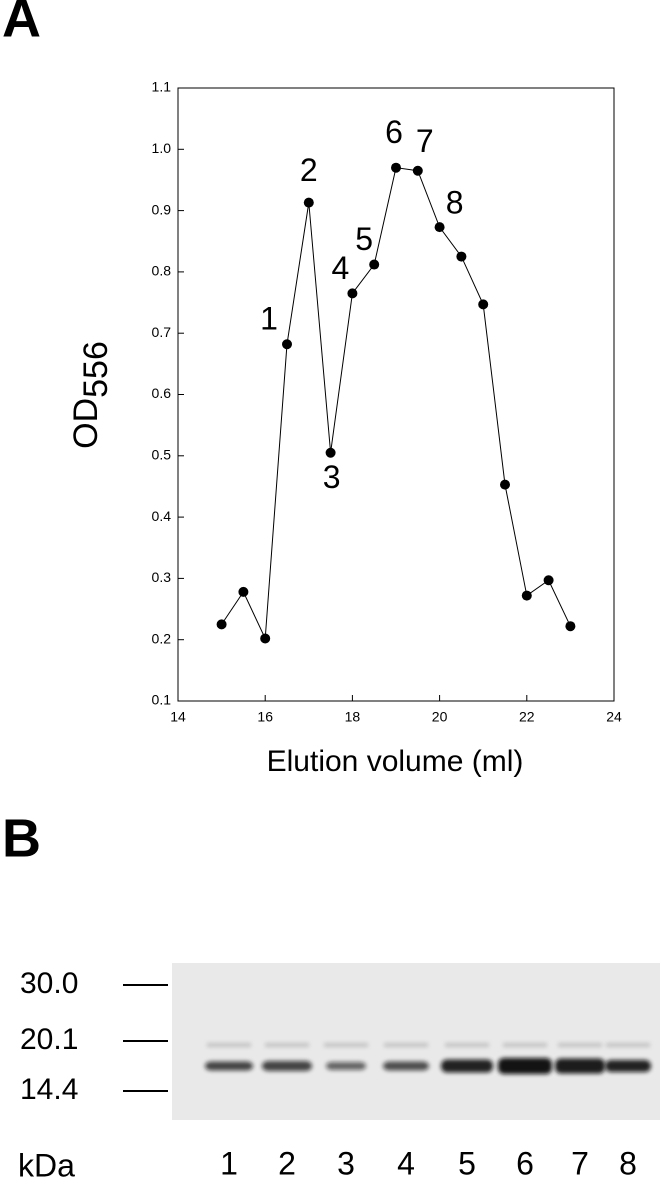 This screenshot has height=1187, width=664. What do you see at coordinates (416, 1041) in the screenshot?
I see `gel-image` at bounding box center [416, 1041].